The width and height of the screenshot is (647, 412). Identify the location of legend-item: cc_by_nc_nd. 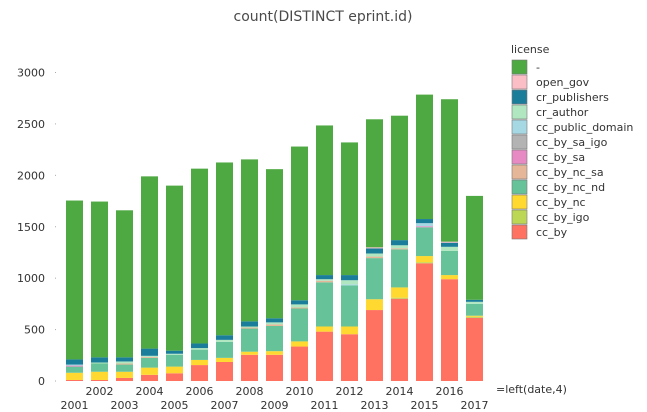
(558, 187).